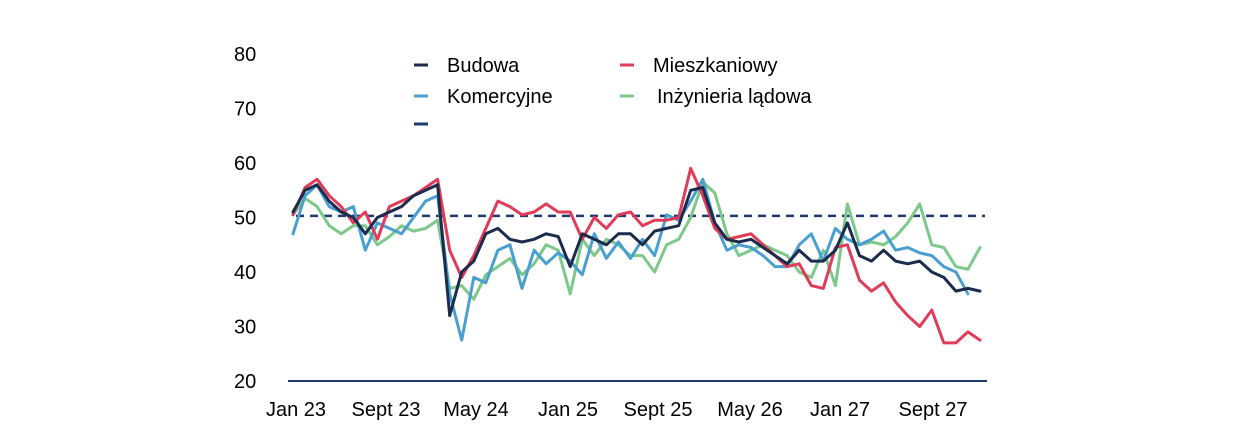  Describe the element at coordinates (296, 410) in the screenshot. I see `x-tick-label: Jan 23` at that location.